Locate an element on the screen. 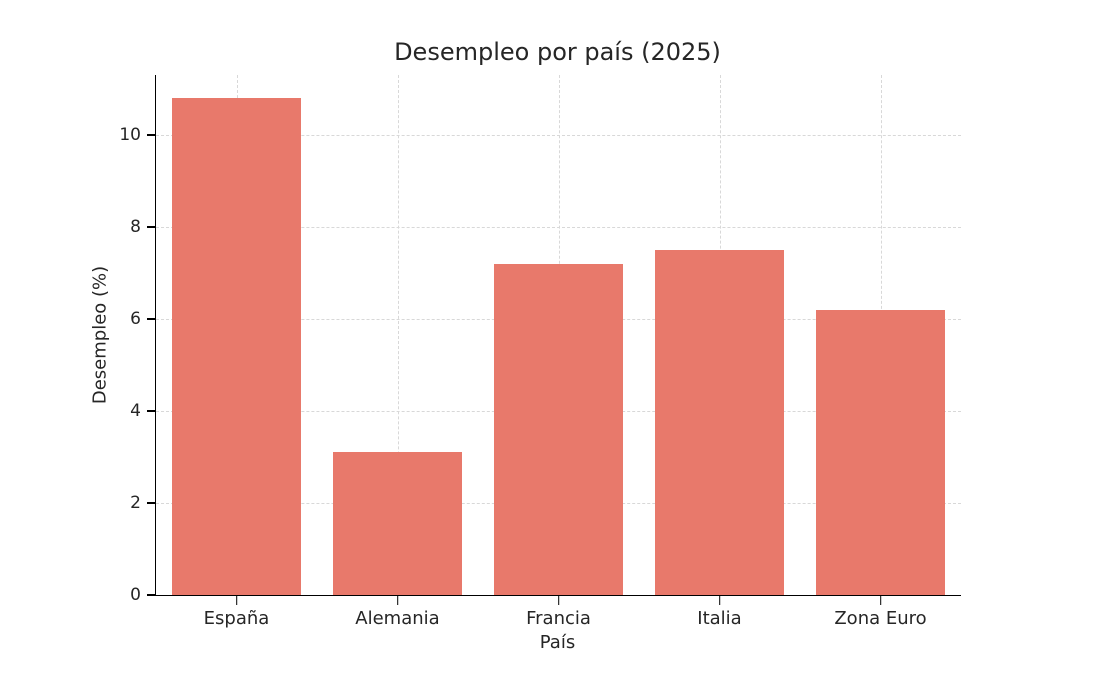 The image size is (1113, 674). y-tick-label: 2 is located at coordinates (135, 502).